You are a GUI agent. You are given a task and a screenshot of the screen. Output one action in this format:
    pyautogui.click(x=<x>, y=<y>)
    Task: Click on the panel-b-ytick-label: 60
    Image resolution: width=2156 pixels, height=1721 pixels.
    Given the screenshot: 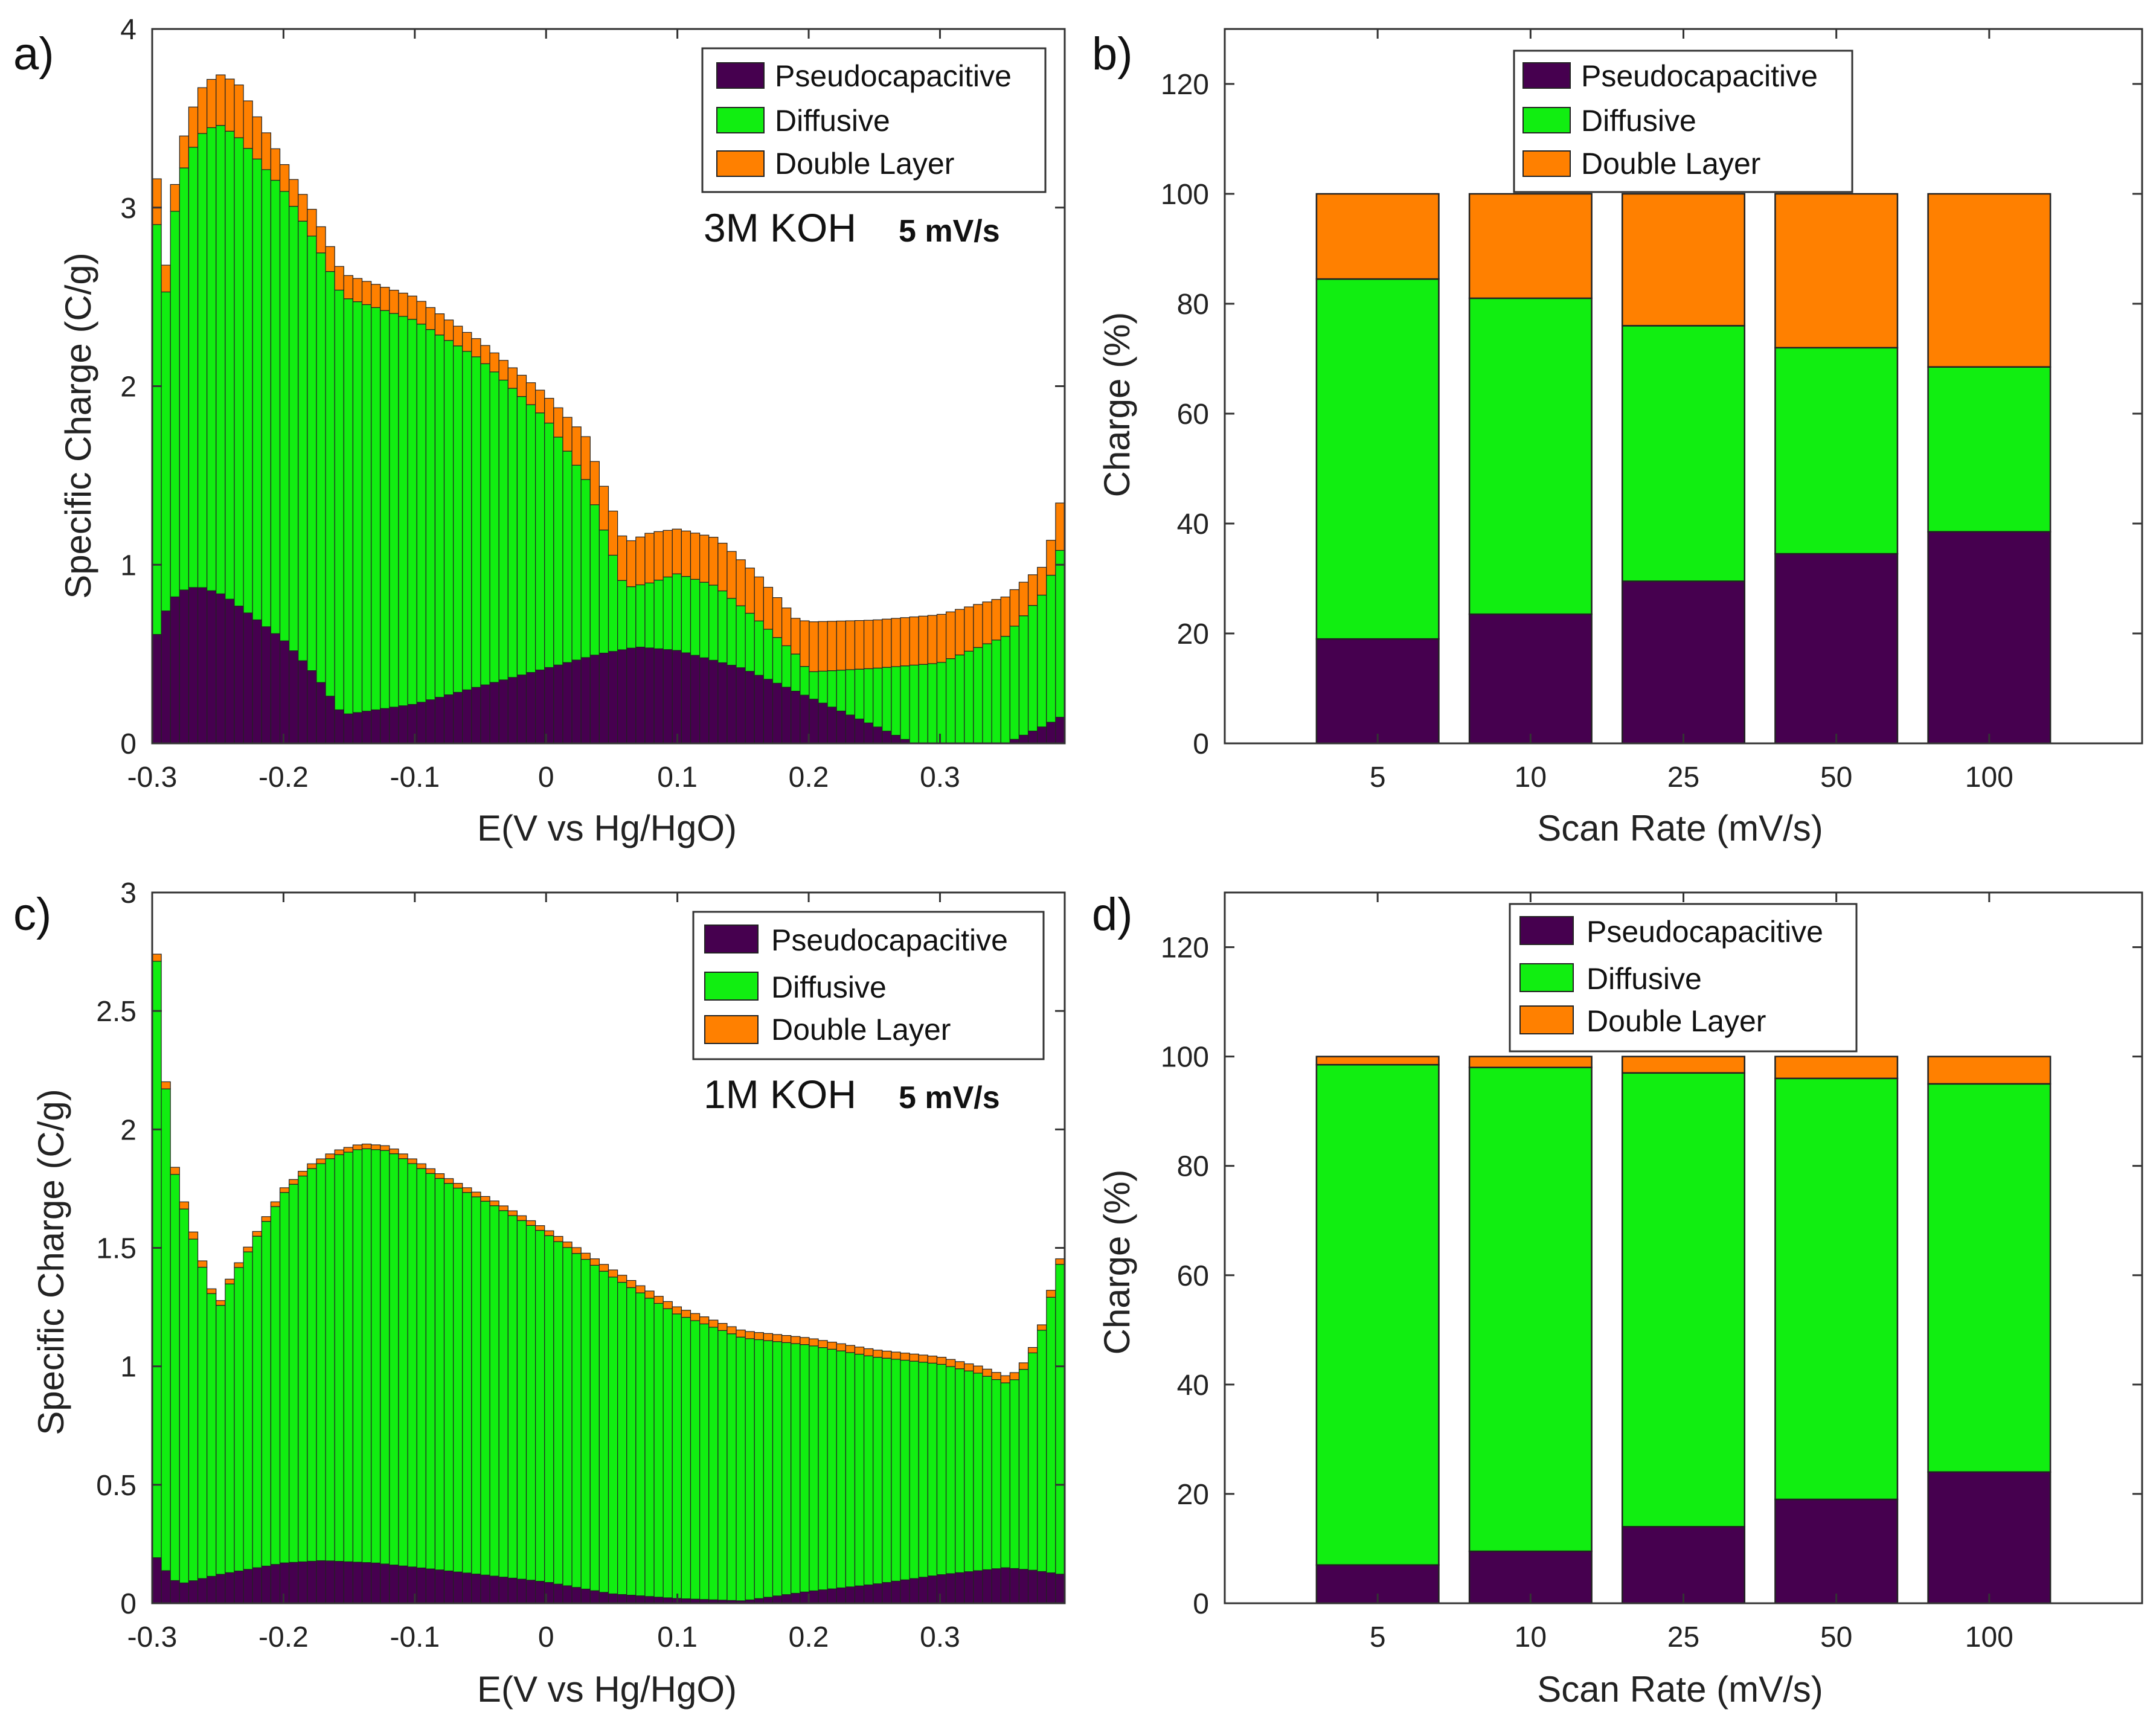 What is the action you would take?
    pyautogui.click(x=1193, y=415)
    